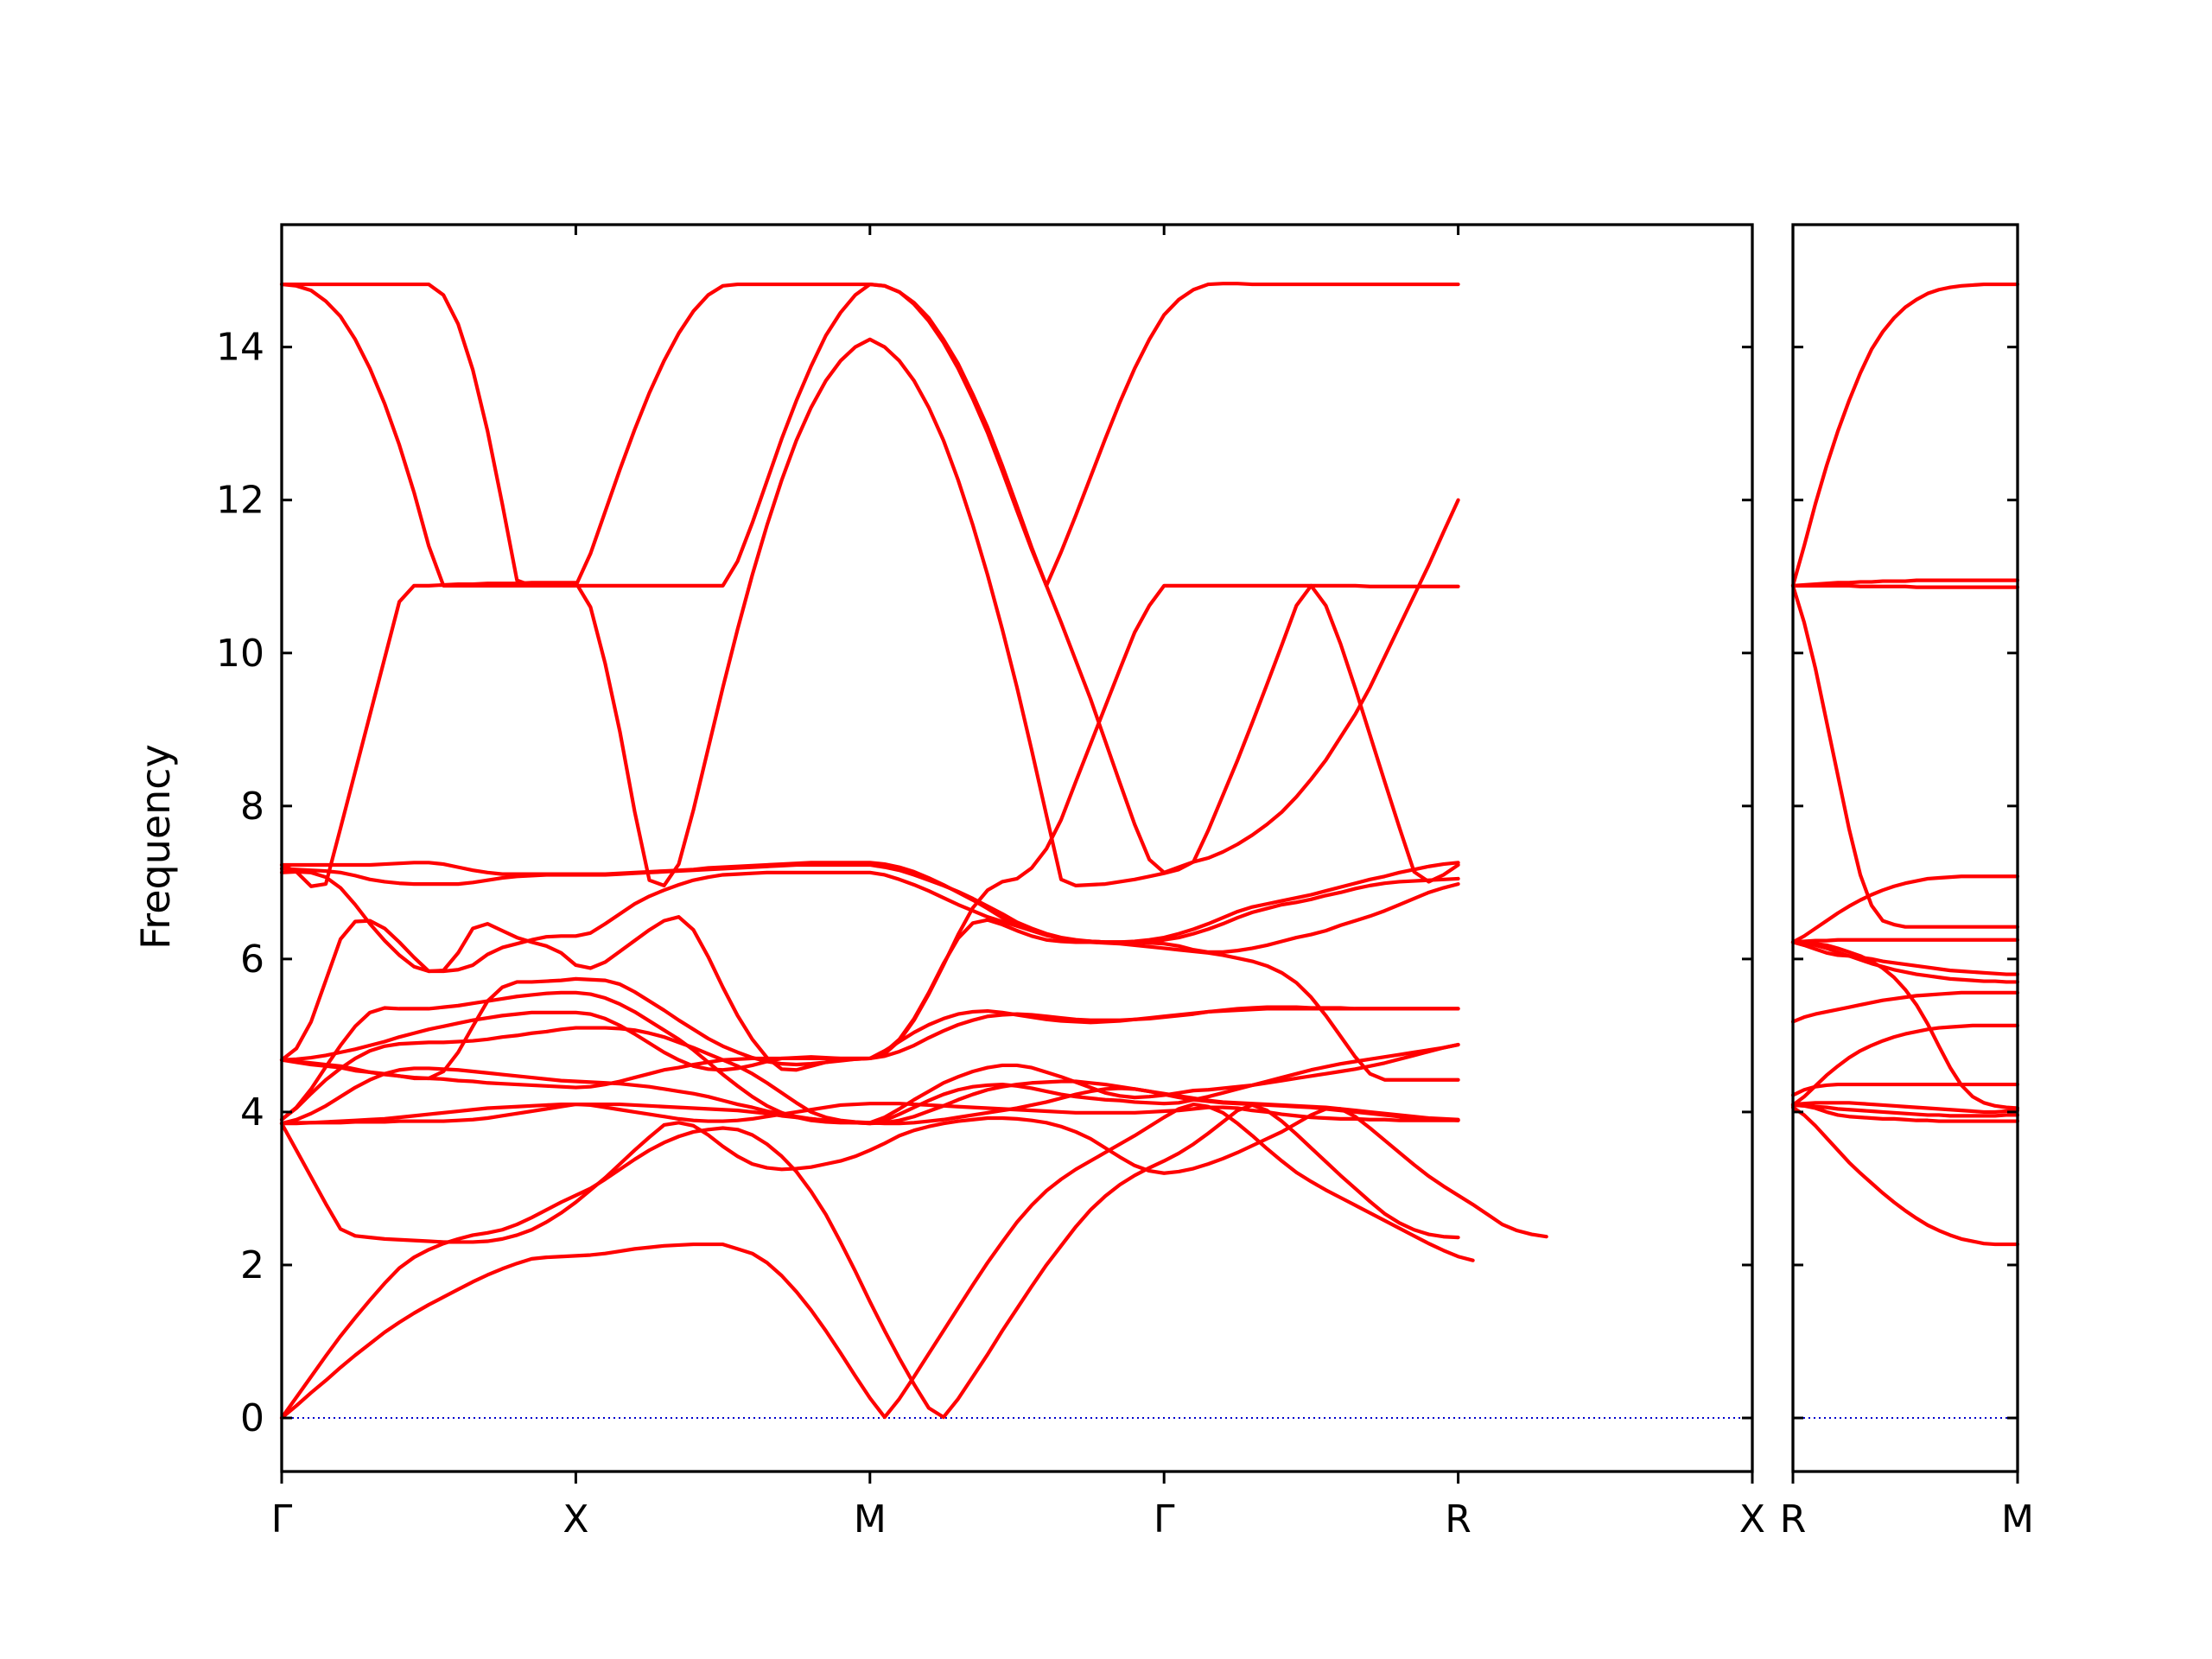 This screenshot has height=1659, width=2212. I want to click on y-tick-label: 0, so click(252, 1418).